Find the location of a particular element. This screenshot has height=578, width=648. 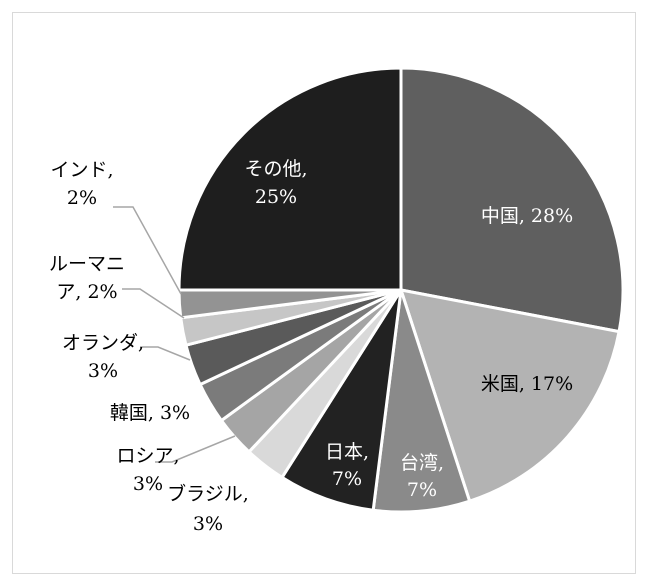

leader-line-ルーマニア is located at coordinates (153, 303).